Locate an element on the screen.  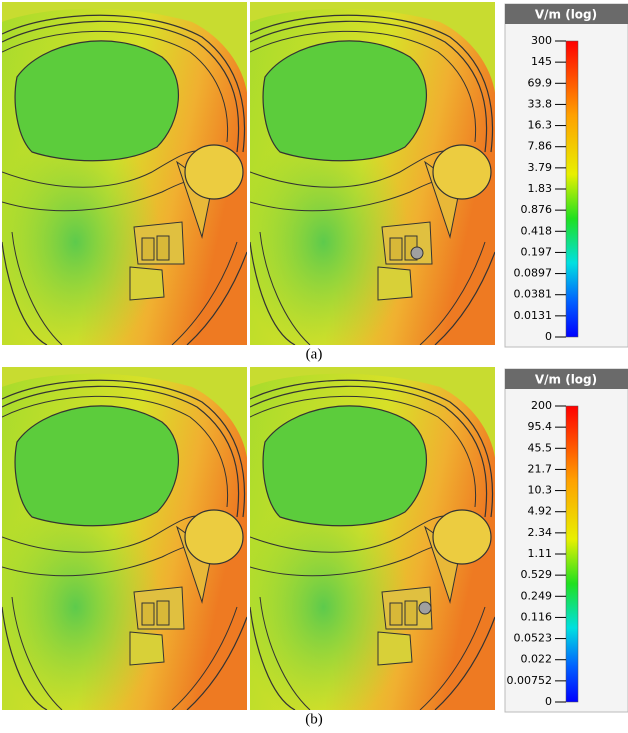
colorbar-tick-label: 33.8 is located at coordinates (540, 103).